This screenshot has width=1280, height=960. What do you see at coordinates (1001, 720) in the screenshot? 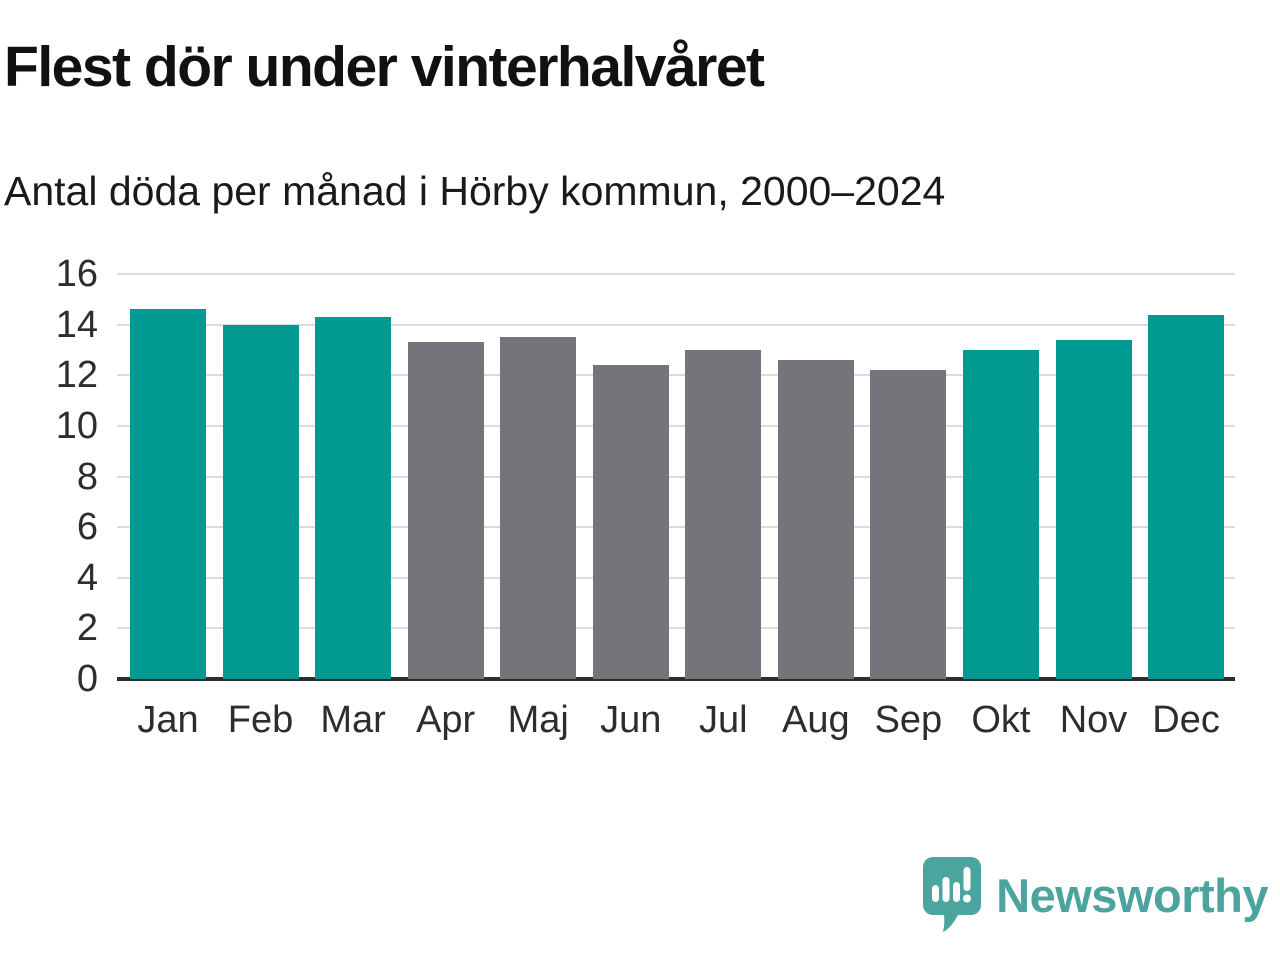
I see `x-tick-label-okt: Okt` at bounding box center [1001, 720].